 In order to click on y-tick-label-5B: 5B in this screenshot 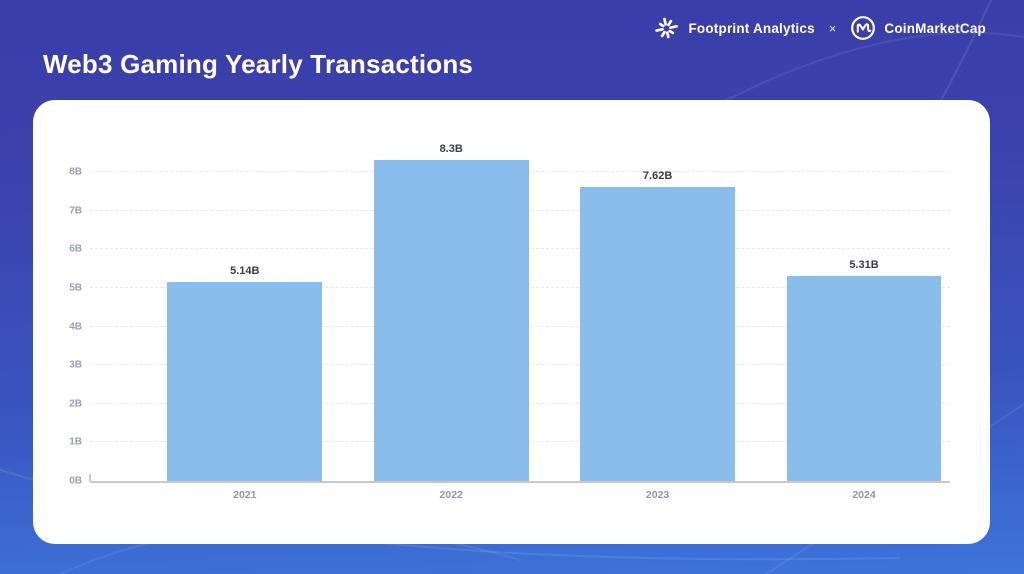, I will do `click(75, 288)`.